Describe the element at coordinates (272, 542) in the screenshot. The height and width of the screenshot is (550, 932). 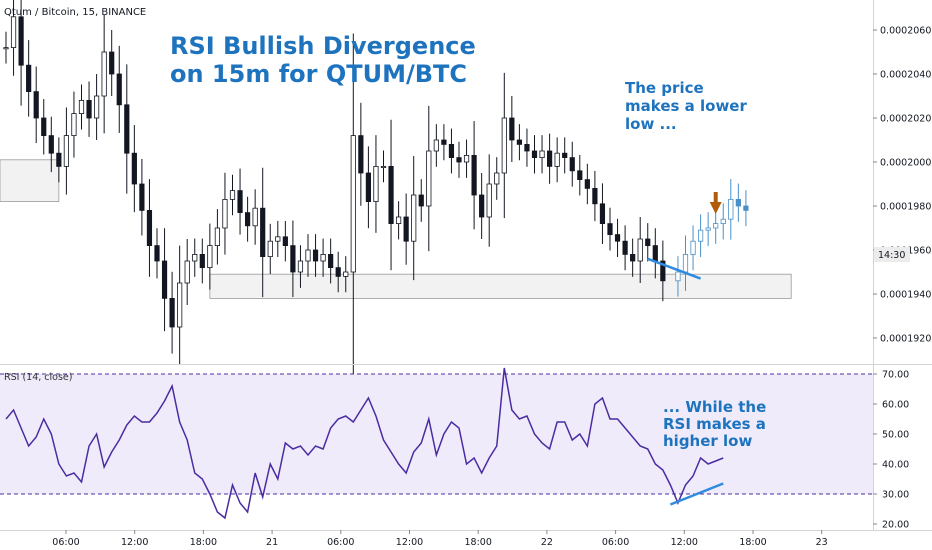
I see `time-tick-label: 21` at that location.